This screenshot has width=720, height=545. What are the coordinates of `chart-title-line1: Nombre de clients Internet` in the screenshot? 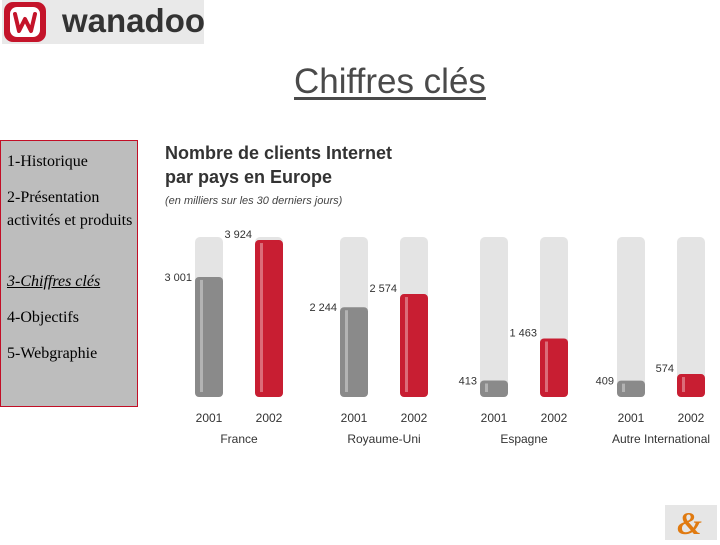 It's located at (278, 153).